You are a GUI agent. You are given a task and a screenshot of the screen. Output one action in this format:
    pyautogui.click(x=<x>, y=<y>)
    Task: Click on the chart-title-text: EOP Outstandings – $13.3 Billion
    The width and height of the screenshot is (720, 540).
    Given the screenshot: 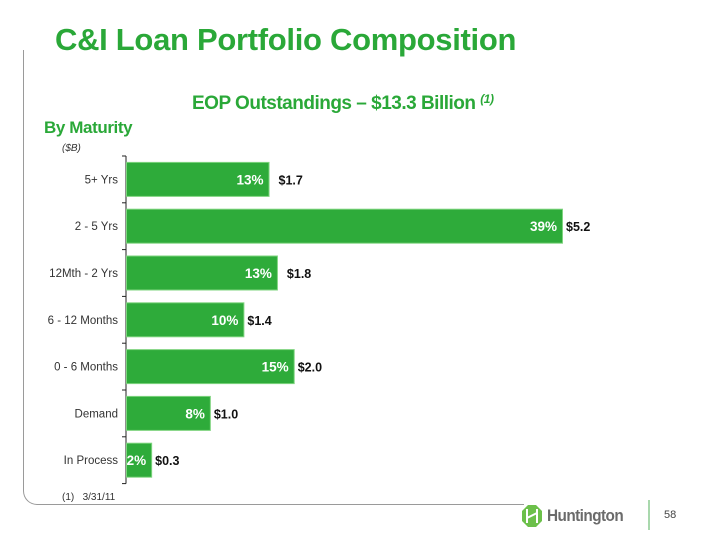 What is the action you would take?
    pyautogui.click(x=334, y=103)
    